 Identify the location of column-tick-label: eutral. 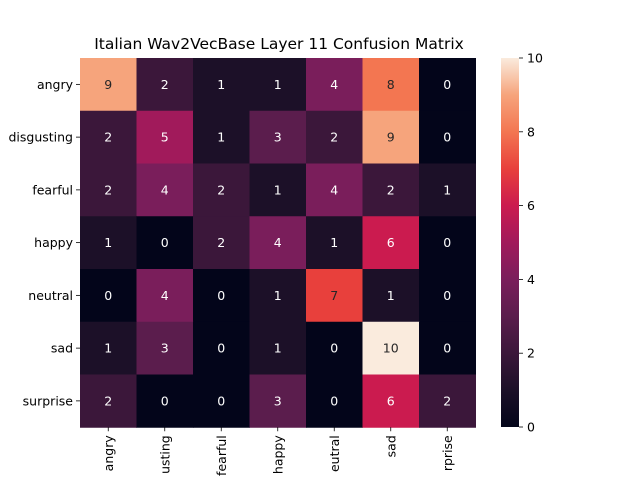
(334, 453).